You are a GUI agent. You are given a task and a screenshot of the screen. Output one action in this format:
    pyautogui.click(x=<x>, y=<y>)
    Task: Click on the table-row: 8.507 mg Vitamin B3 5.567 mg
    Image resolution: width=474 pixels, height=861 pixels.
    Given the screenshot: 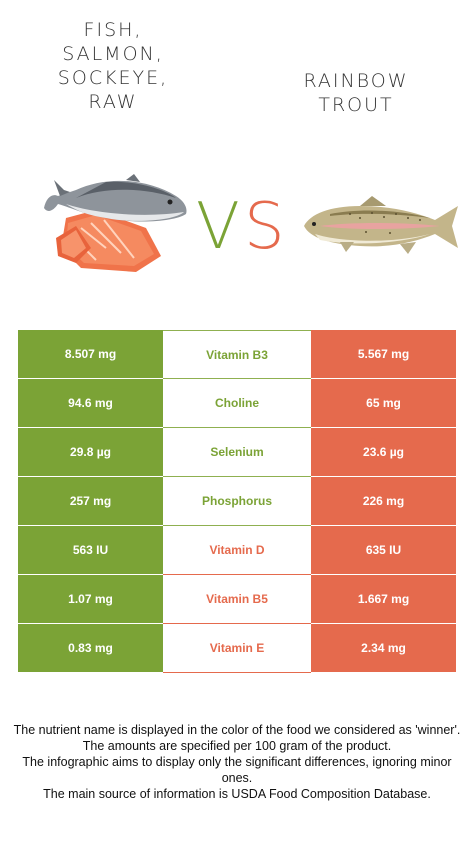 What is the action you would take?
    pyautogui.click(x=237, y=354)
    